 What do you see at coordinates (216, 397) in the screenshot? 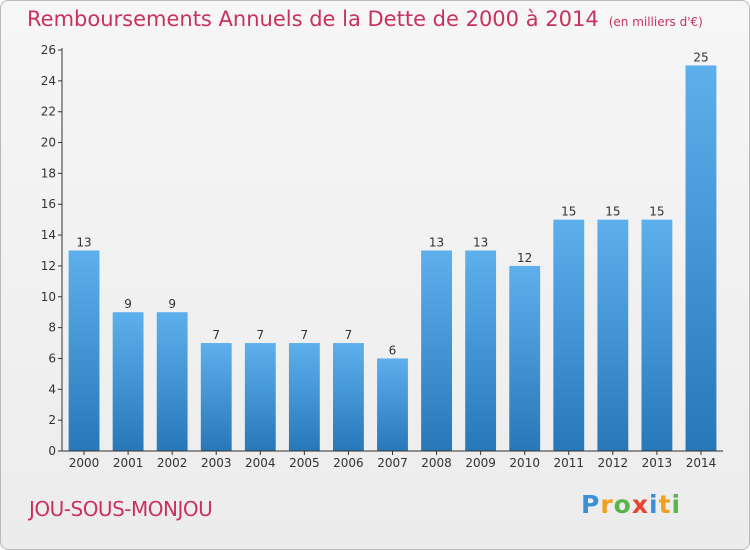
I see `bar-2003` at bounding box center [216, 397].